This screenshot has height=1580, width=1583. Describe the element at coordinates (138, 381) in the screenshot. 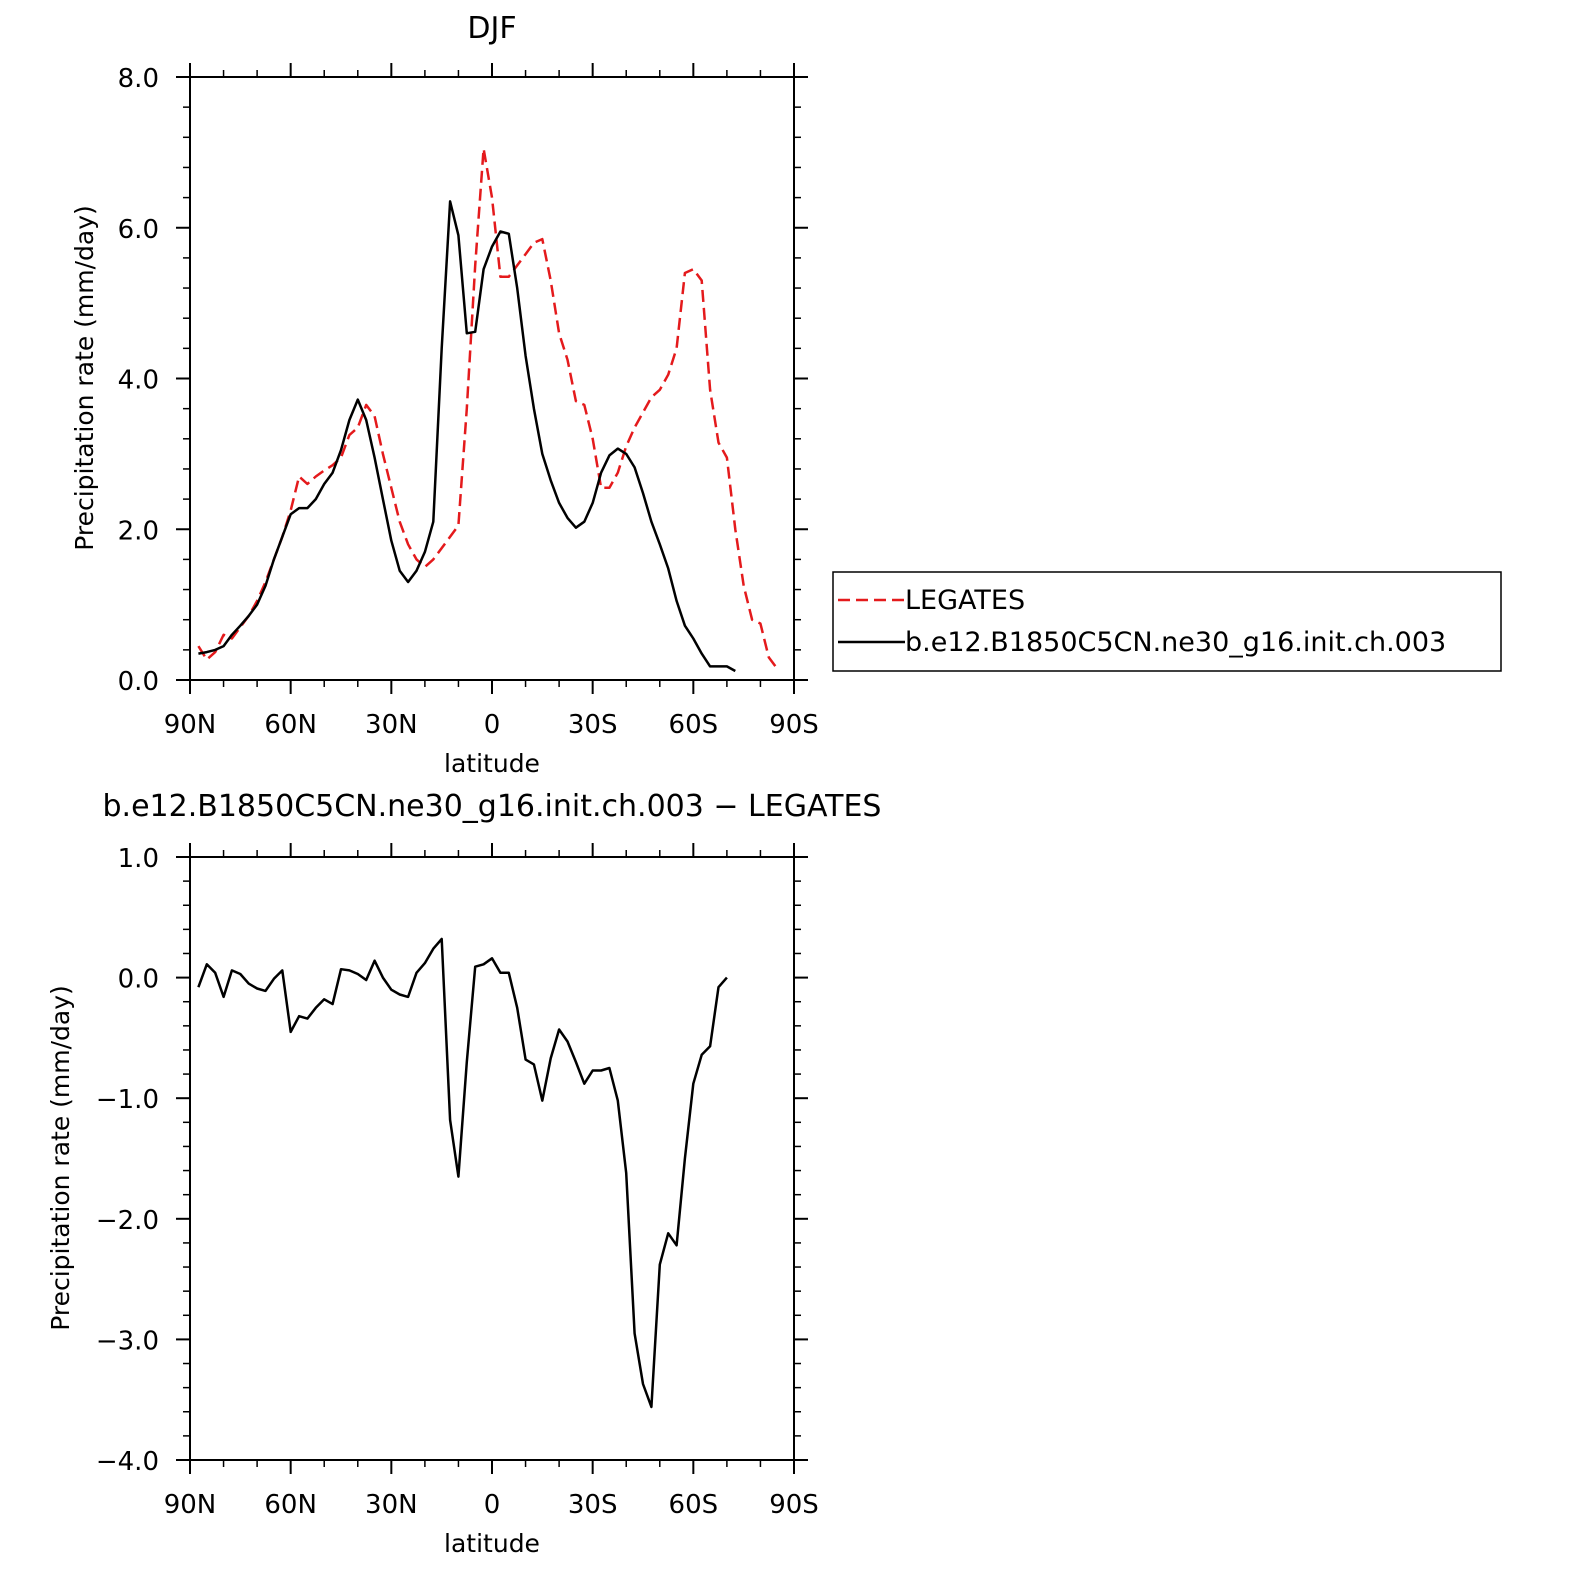

I see `top-y-tick-label: 4.0` at that location.